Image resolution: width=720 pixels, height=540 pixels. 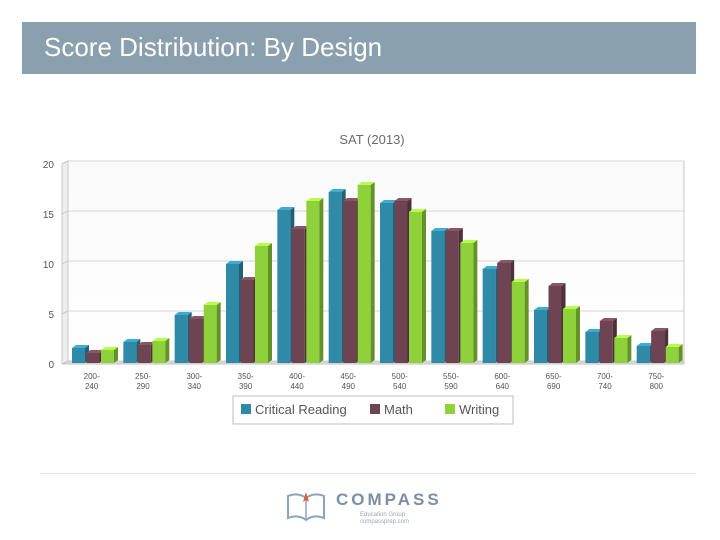 What do you see at coordinates (92, 376) in the screenshot?
I see `x-tick-label: 200-` at bounding box center [92, 376].